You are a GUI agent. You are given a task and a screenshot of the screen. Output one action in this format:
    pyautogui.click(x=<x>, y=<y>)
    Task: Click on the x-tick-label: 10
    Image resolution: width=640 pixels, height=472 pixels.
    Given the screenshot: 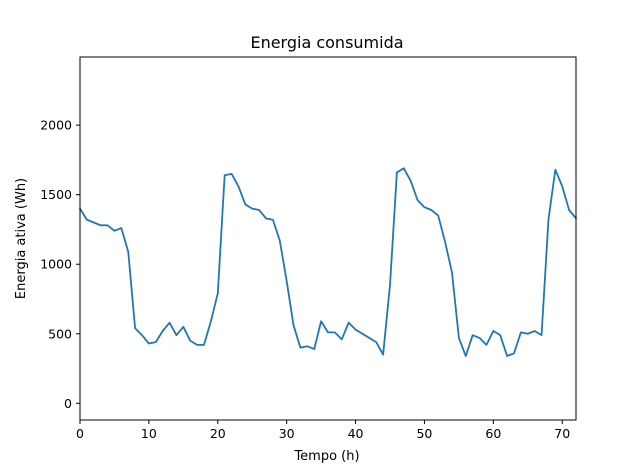 What is the action you would take?
    pyautogui.click(x=149, y=433)
    